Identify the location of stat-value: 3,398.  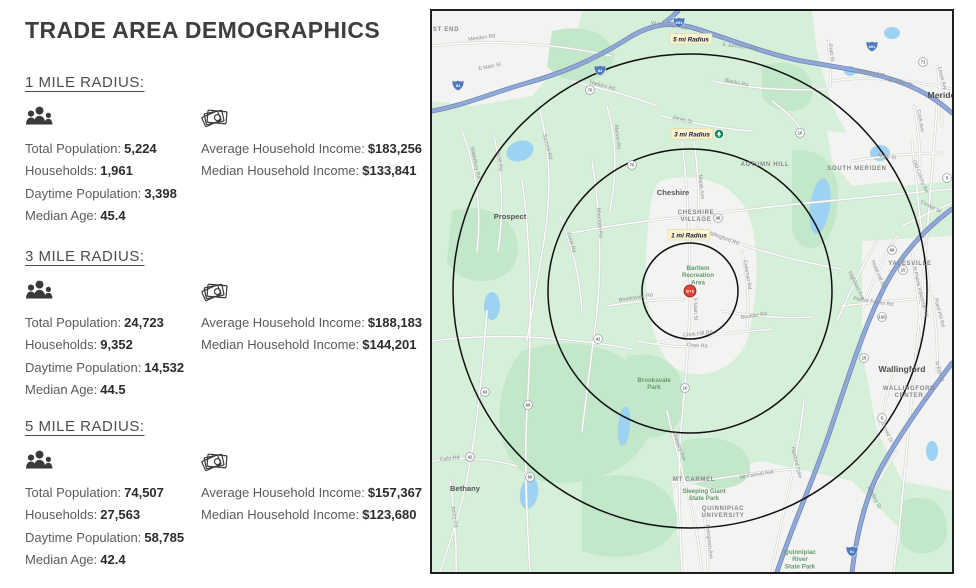
(160, 193).